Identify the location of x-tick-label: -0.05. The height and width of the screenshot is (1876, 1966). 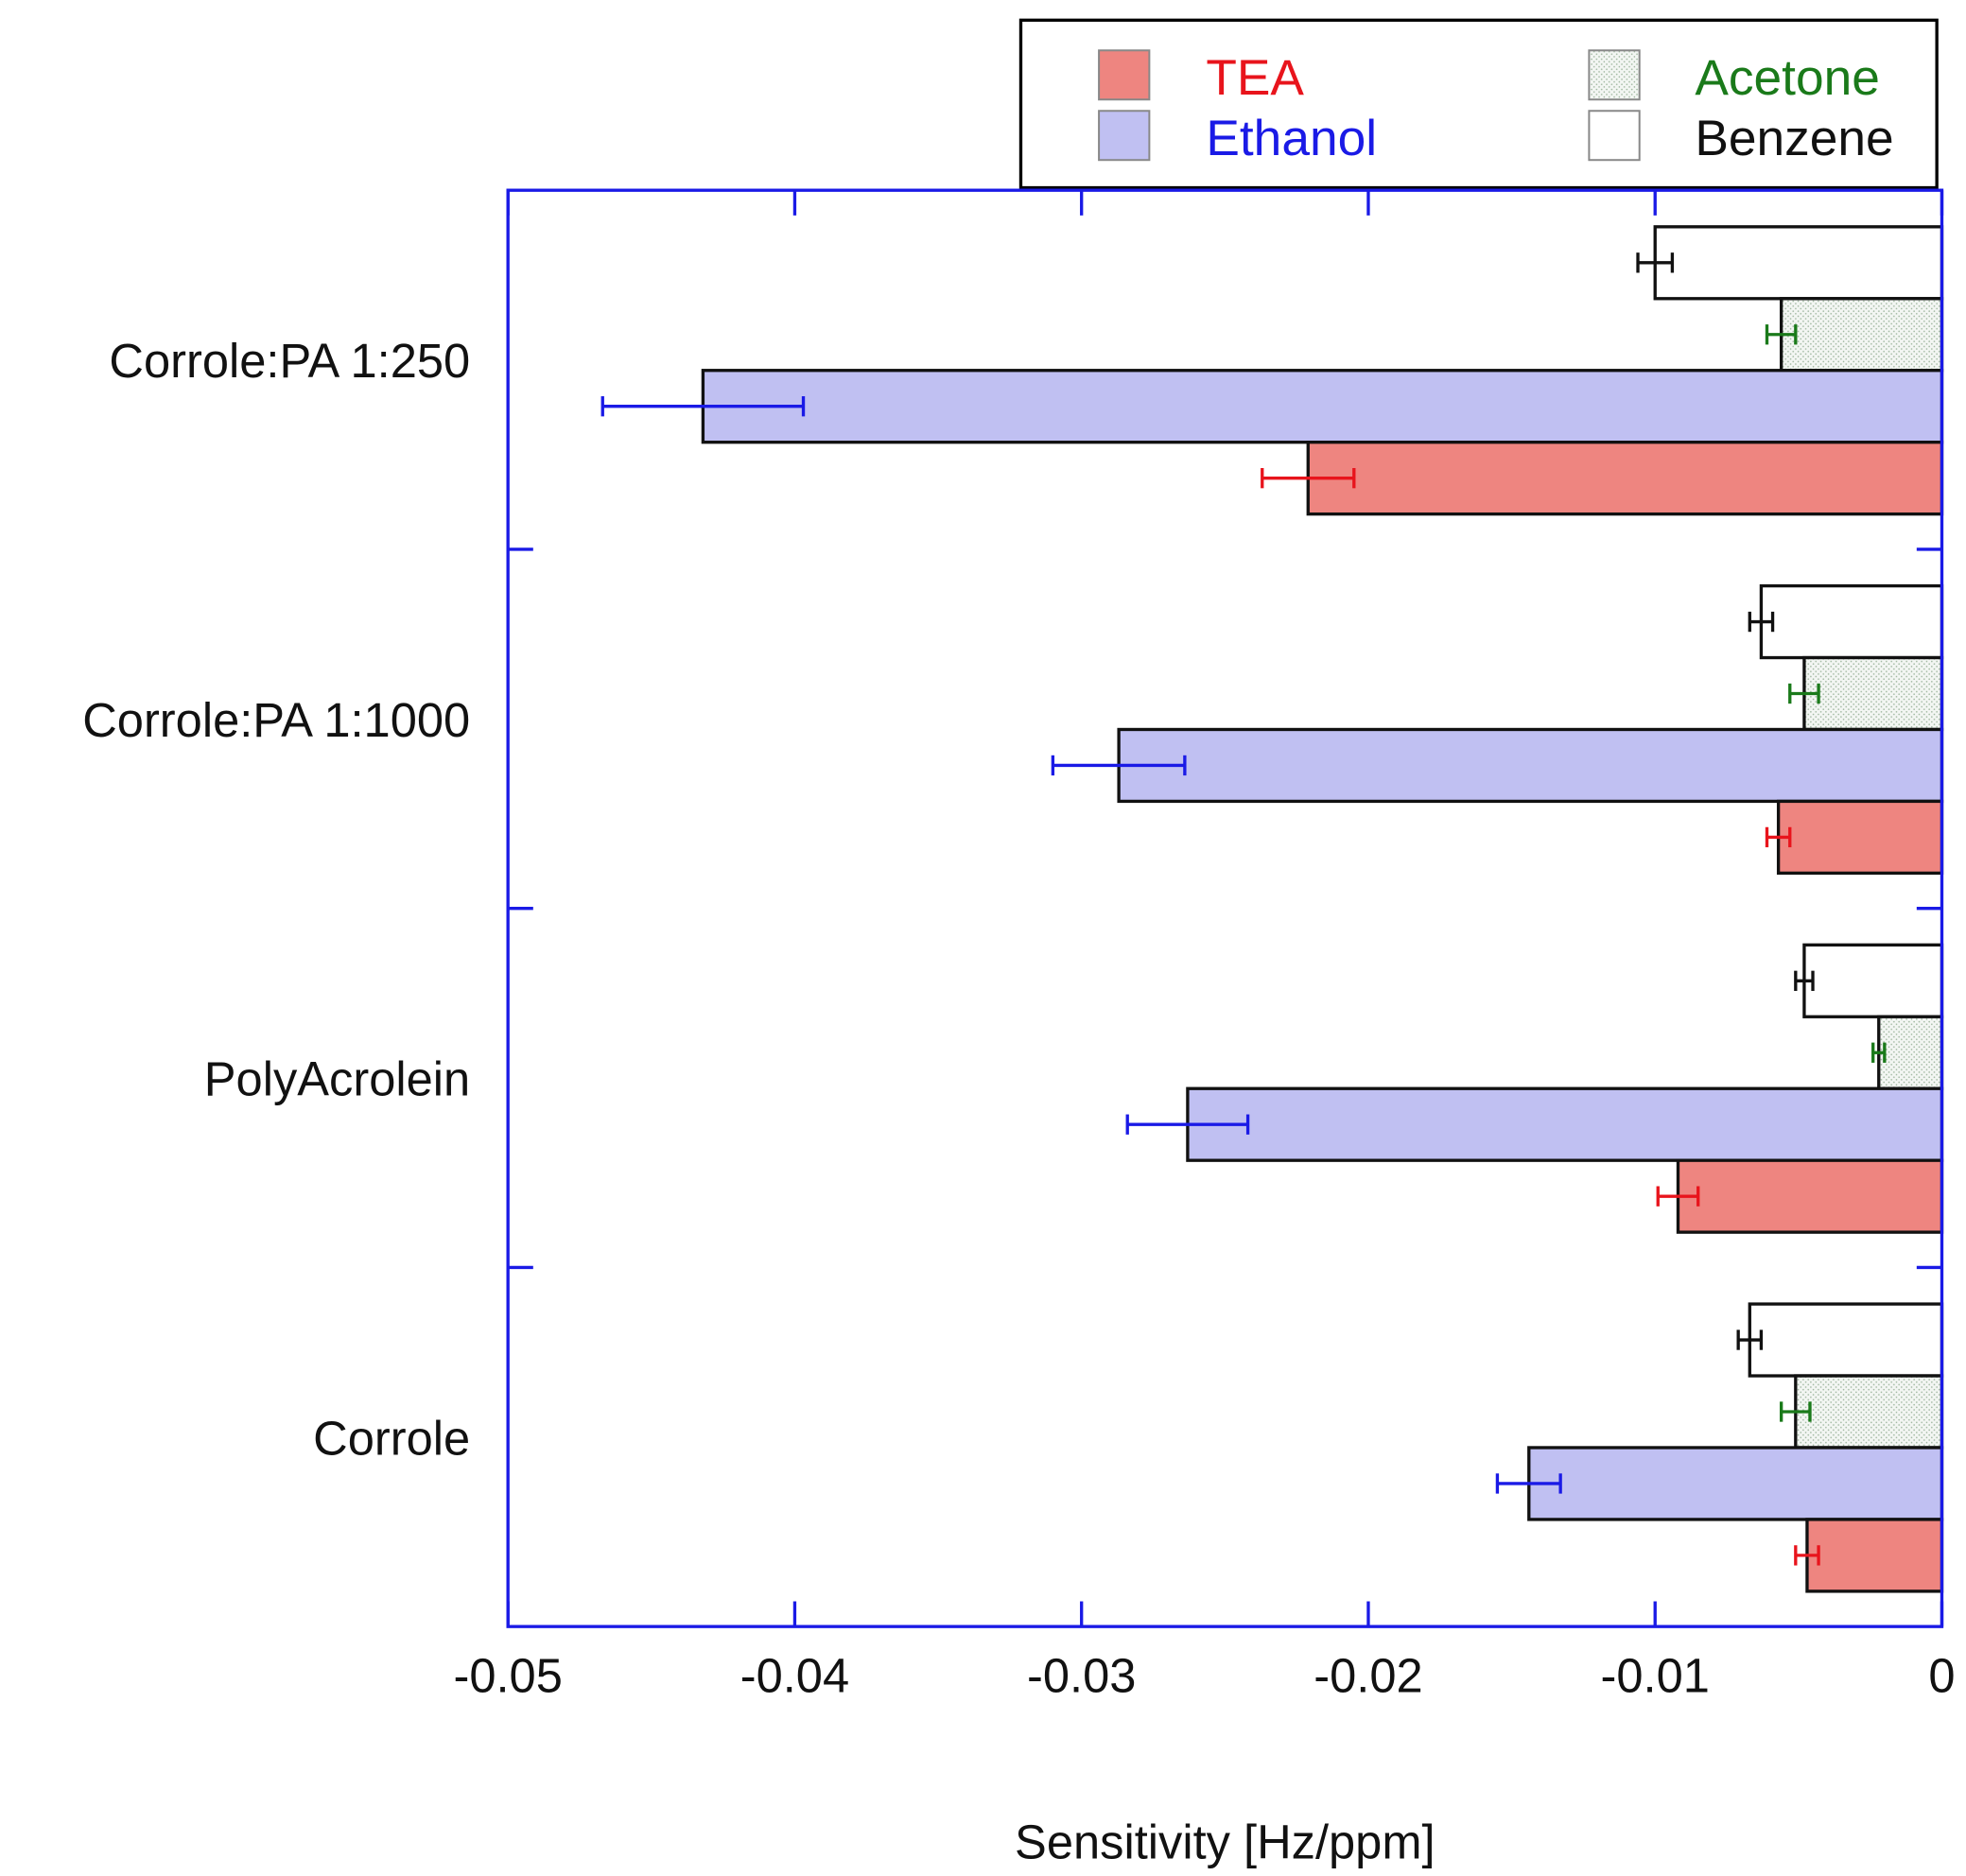
(507, 1675).